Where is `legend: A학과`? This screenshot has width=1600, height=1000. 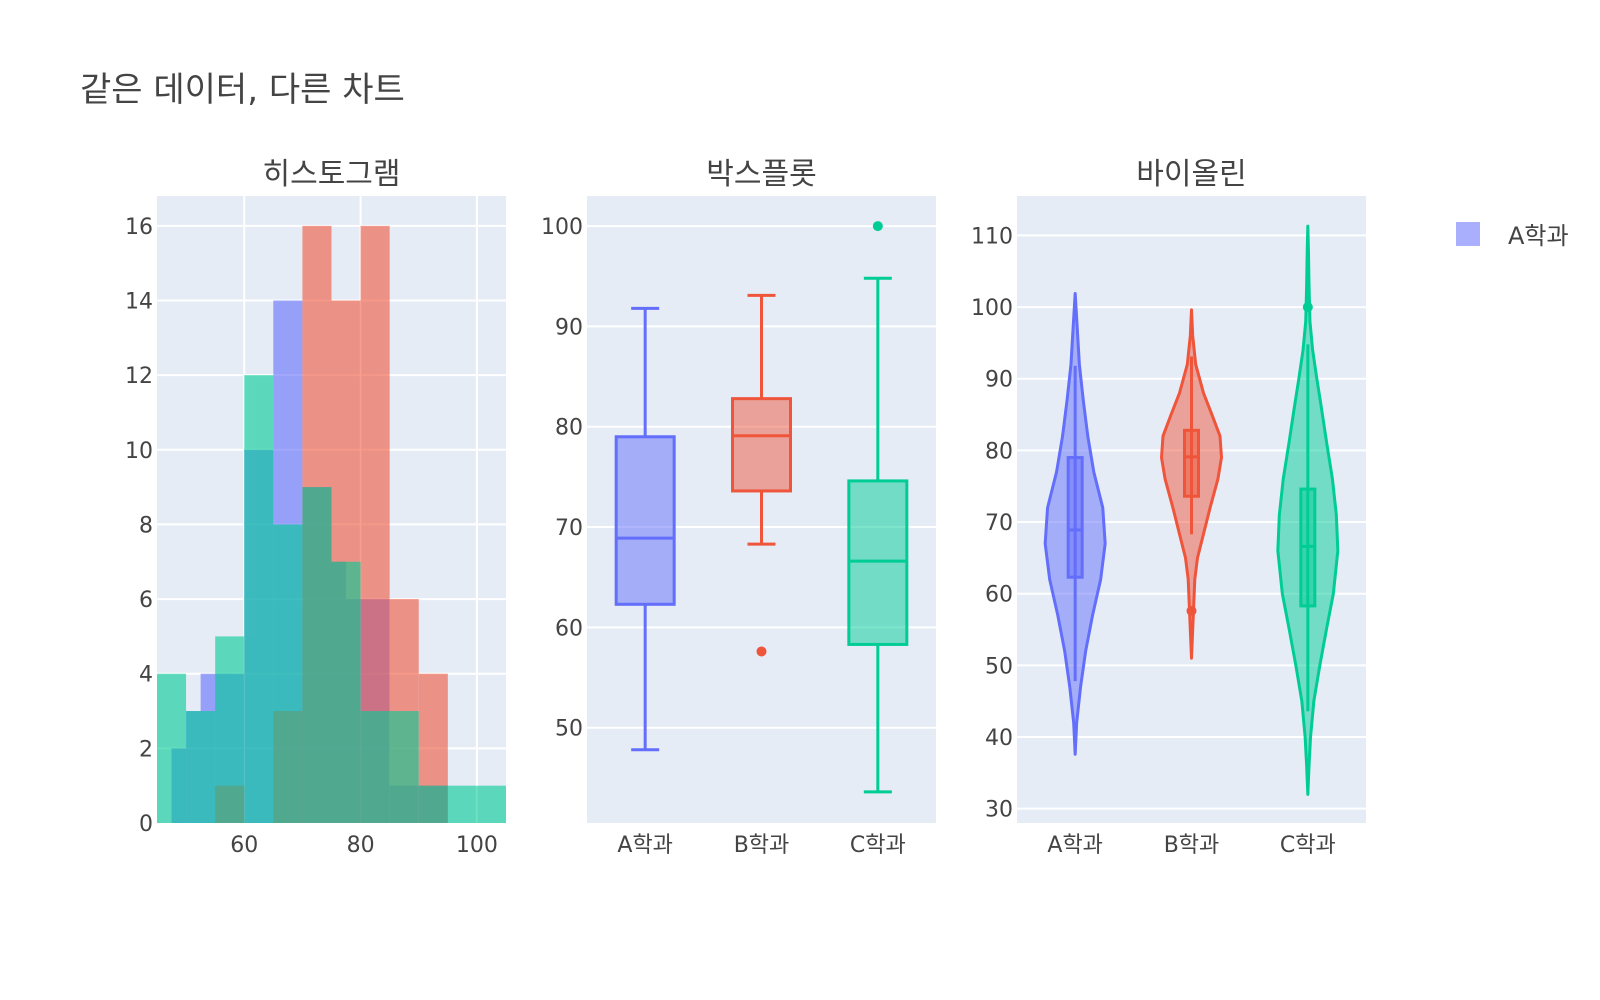 legend: A학과 is located at coordinates (1512, 233).